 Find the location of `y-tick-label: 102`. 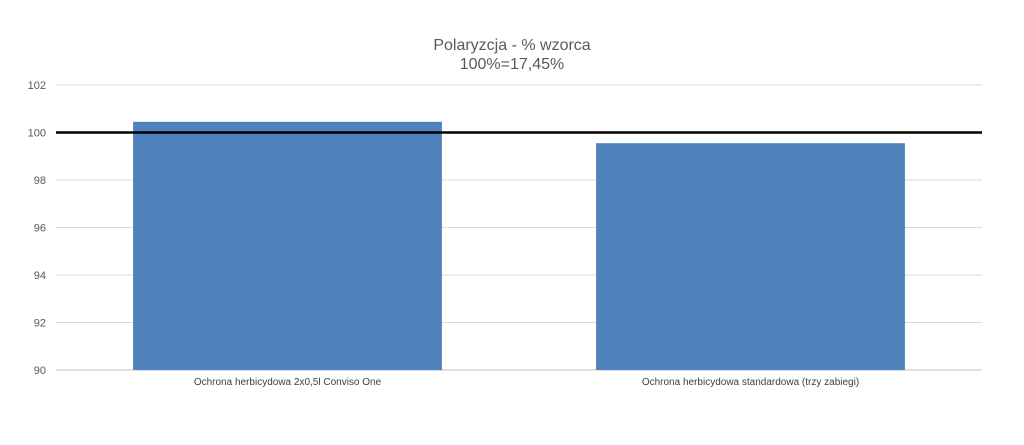

y-tick-label: 102 is located at coordinates (37, 86).